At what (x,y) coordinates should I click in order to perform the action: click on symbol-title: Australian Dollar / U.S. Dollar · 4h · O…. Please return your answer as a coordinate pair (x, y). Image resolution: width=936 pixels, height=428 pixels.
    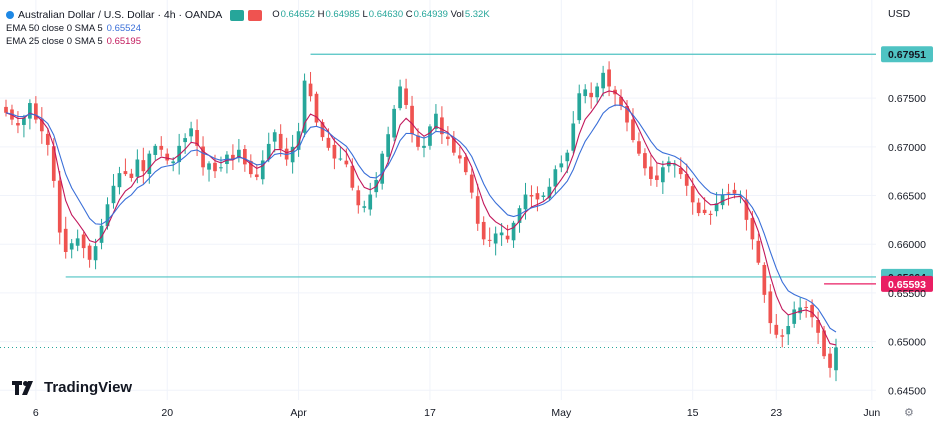
    Looking at the image, I should click on (120, 15).